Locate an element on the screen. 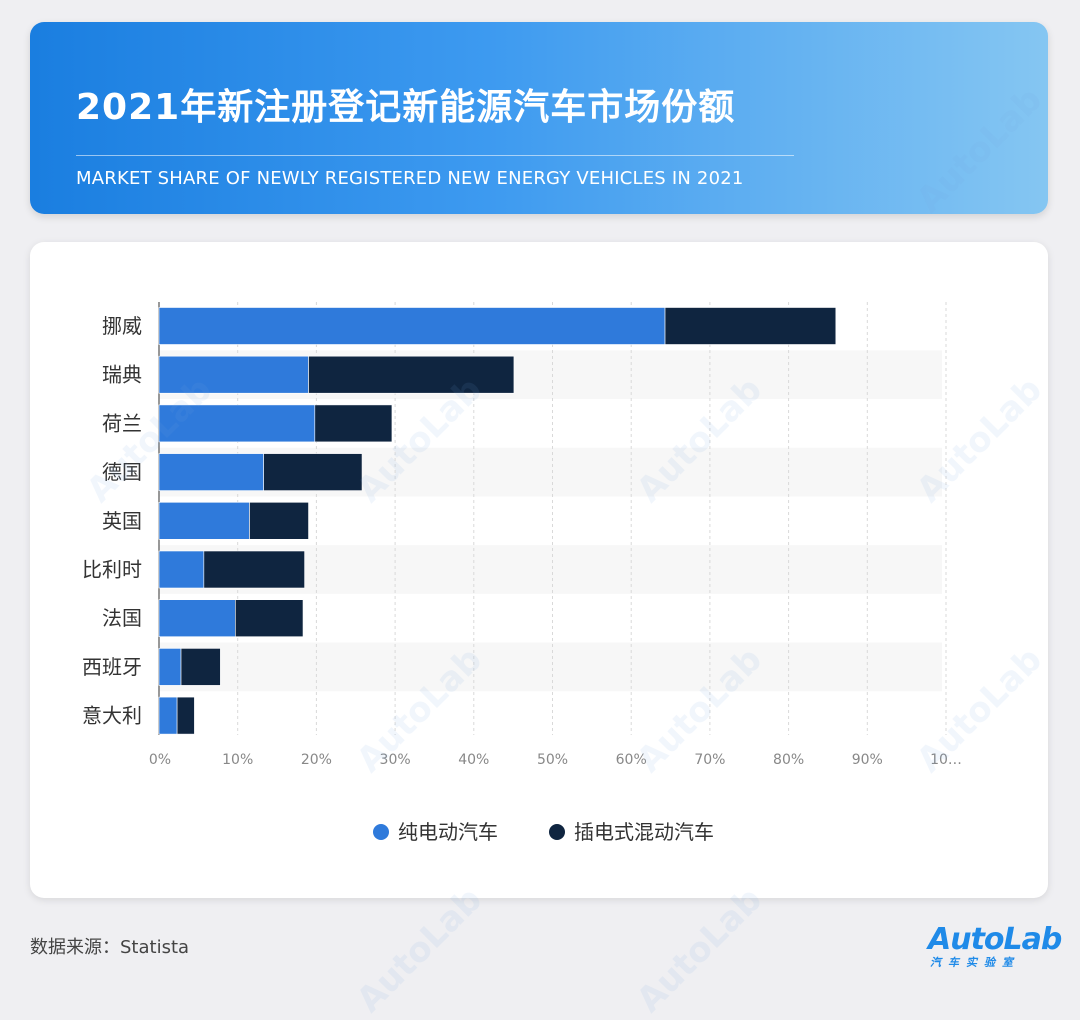  x-tick-label: 70% is located at coordinates (709, 760).